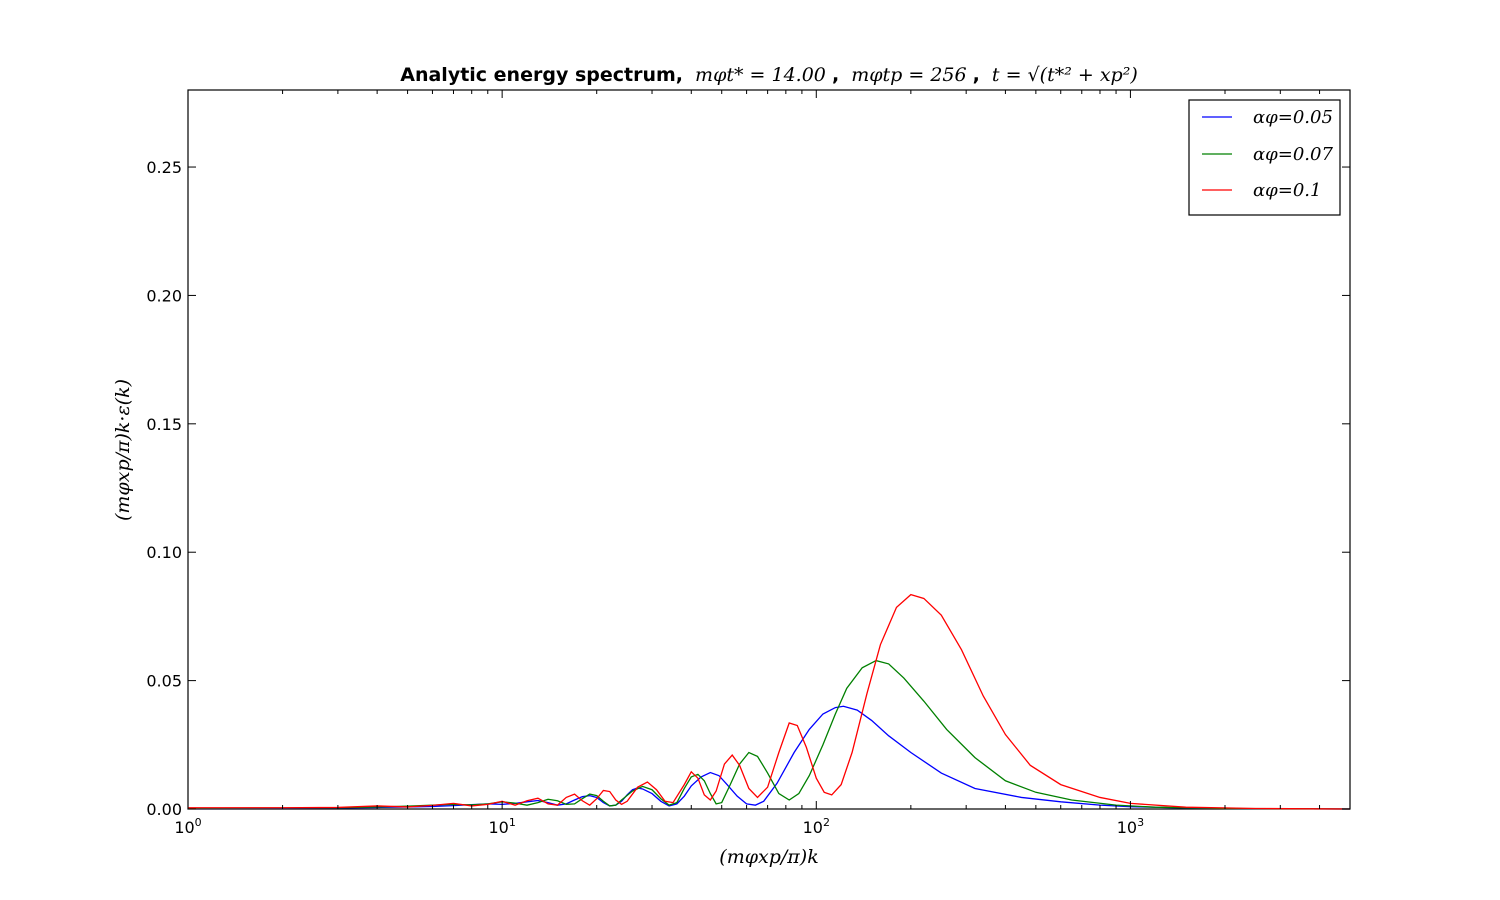 This screenshot has height=900, width=1500. I want to click on chart-title-math-2: mφtp = 256, so click(908, 75).